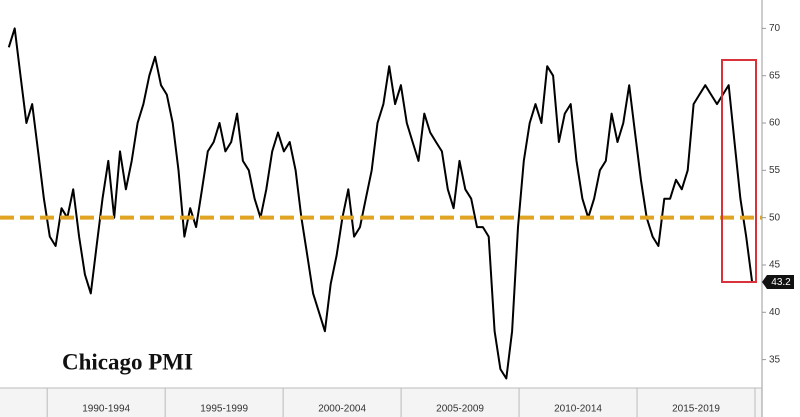 Image resolution: width=800 pixels, height=417 pixels. What do you see at coordinates (106, 409) in the screenshot?
I see `x-tick-label: 1990-1994` at bounding box center [106, 409].